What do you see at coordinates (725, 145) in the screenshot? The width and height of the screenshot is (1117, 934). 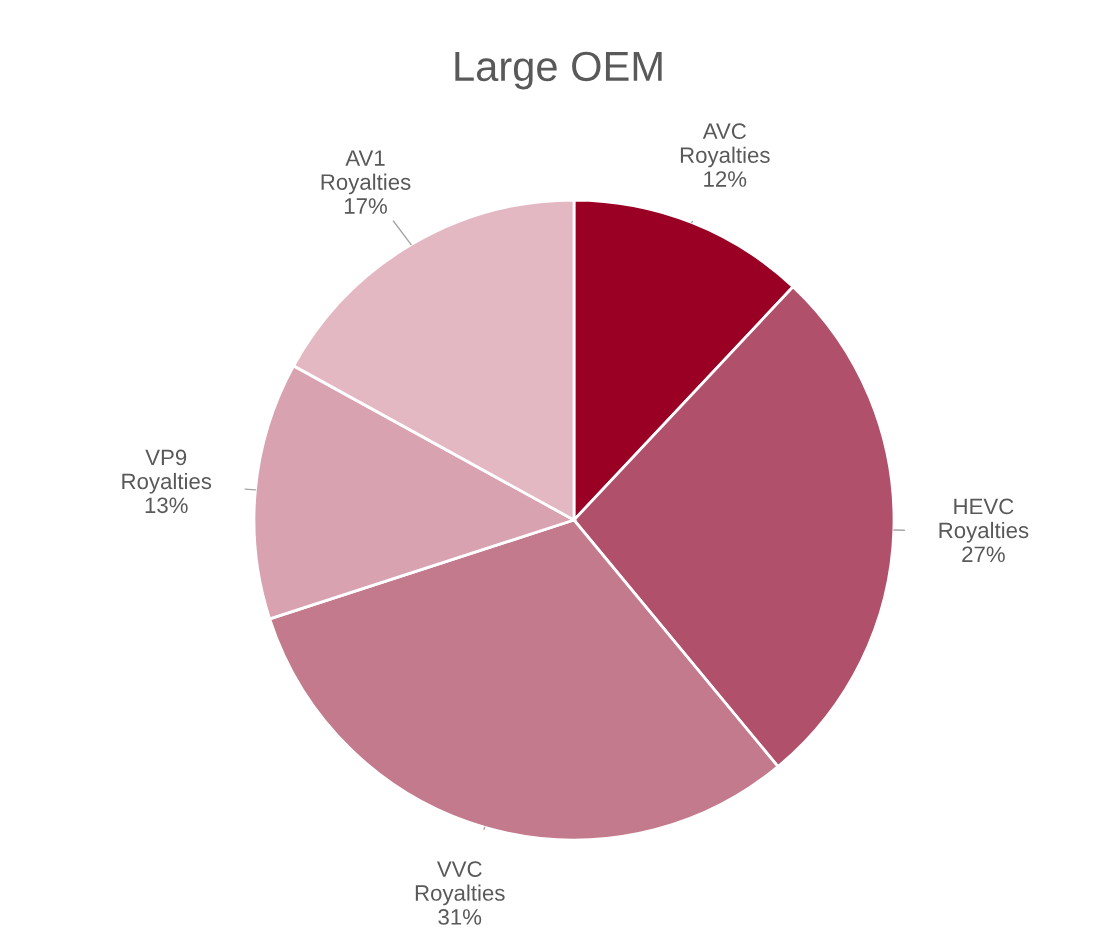 I see `slice-label: AVC Royalties` at bounding box center [725, 145].